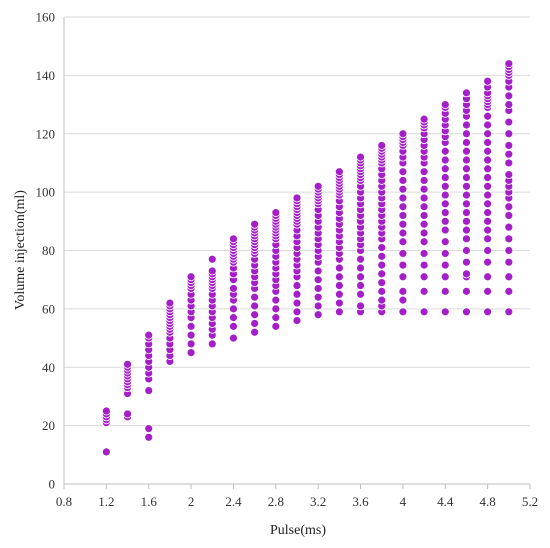 Image resolution: width=550 pixels, height=548 pixels. Describe the element at coordinates (298, 530) in the screenshot. I see `x-axis-label: Pulse(ms)` at that location.